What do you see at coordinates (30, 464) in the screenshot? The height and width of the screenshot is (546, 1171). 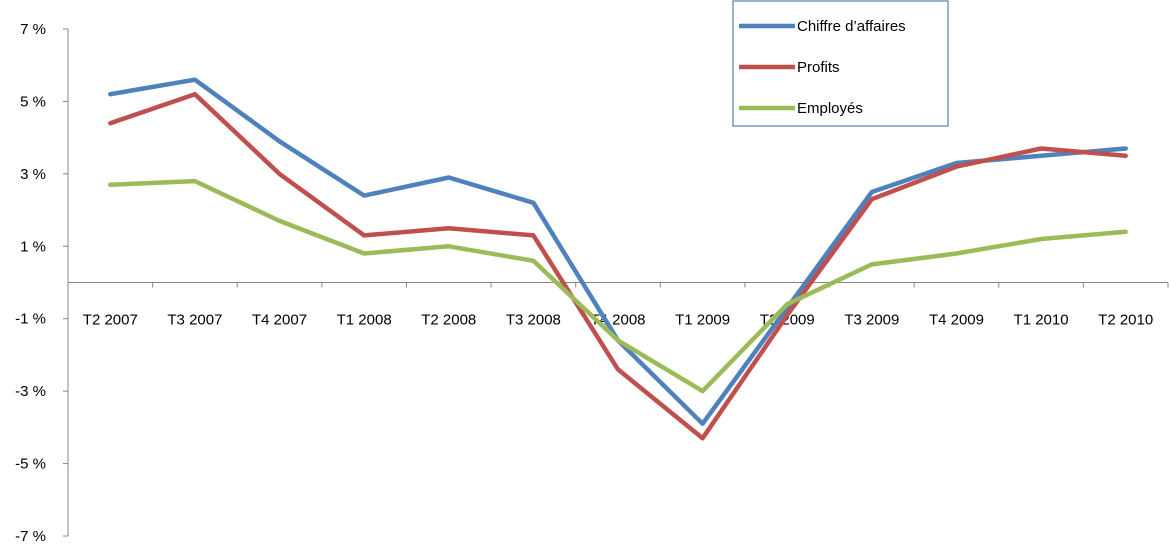 I see `y-tick-label: -5 %` at bounding box center [30, 464].